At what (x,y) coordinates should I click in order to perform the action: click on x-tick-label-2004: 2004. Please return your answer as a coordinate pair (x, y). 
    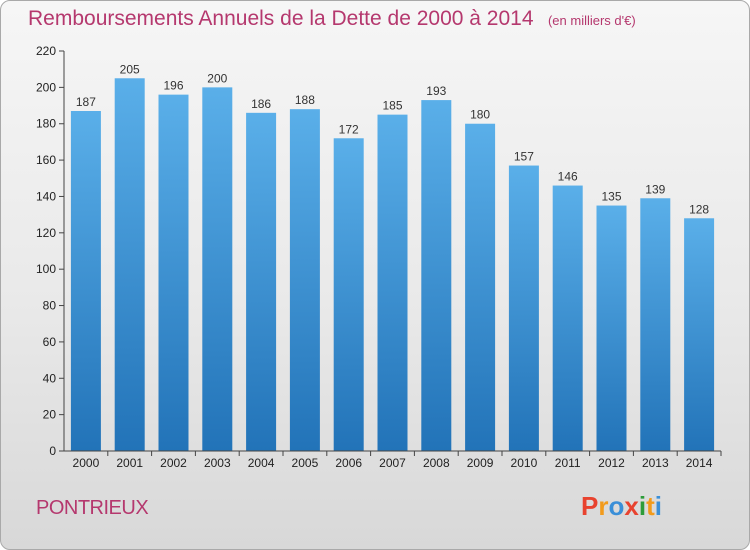
    Looking at the image, I should click on (261, 463).